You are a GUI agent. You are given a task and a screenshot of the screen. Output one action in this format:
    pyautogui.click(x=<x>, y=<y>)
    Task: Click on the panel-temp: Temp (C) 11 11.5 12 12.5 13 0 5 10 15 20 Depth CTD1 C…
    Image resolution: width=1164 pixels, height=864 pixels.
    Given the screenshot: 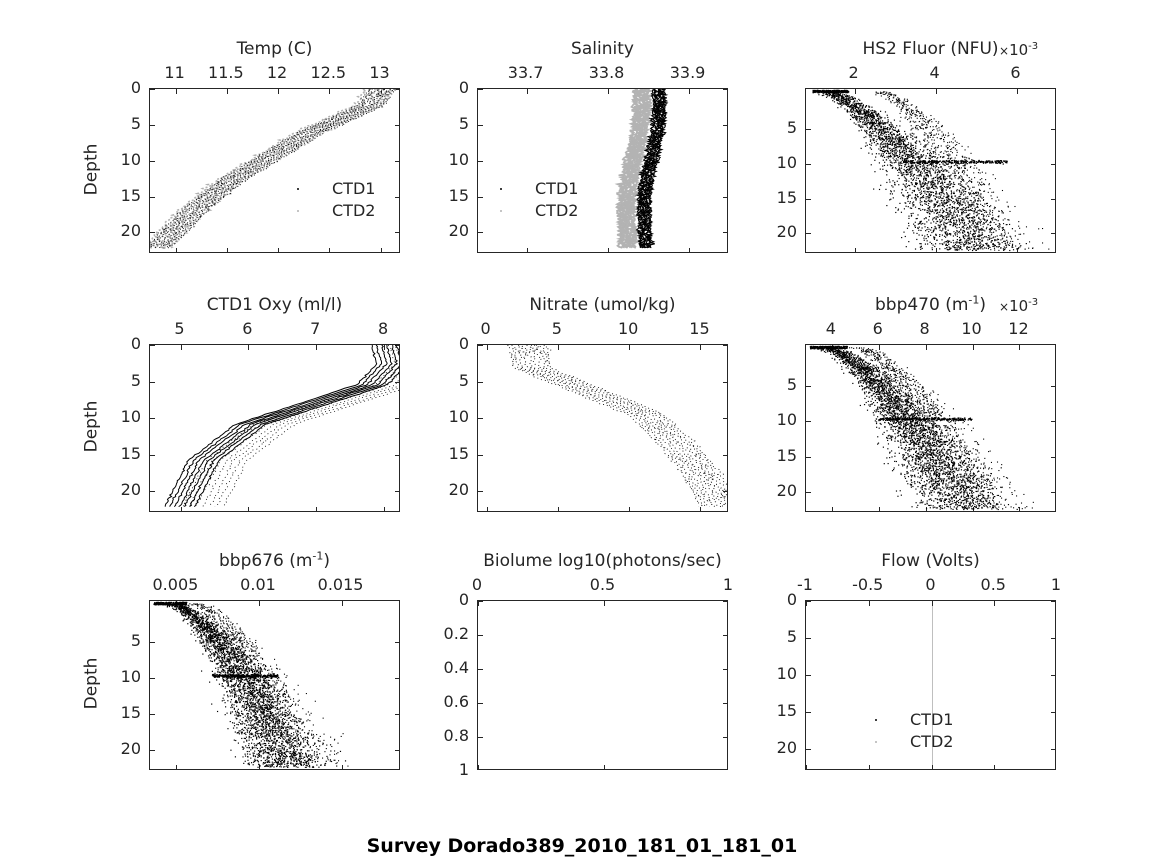 What is the action you would take?
    pyautogui.click(x=224, y=150)
    